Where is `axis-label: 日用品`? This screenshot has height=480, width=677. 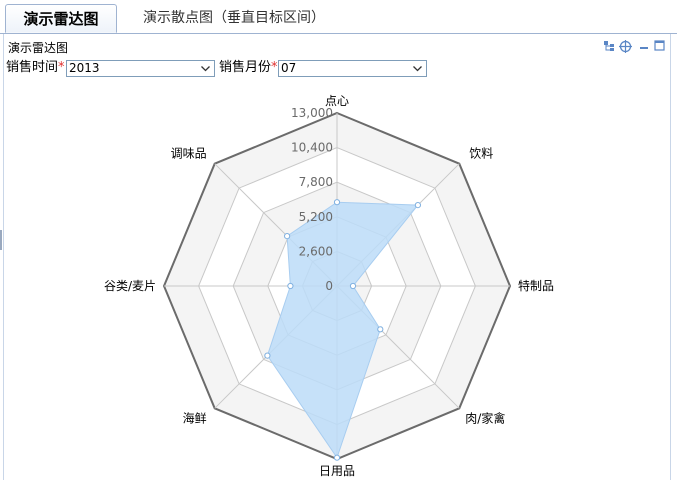
axis-label: 日用品 is located at coordinates (337, 471).